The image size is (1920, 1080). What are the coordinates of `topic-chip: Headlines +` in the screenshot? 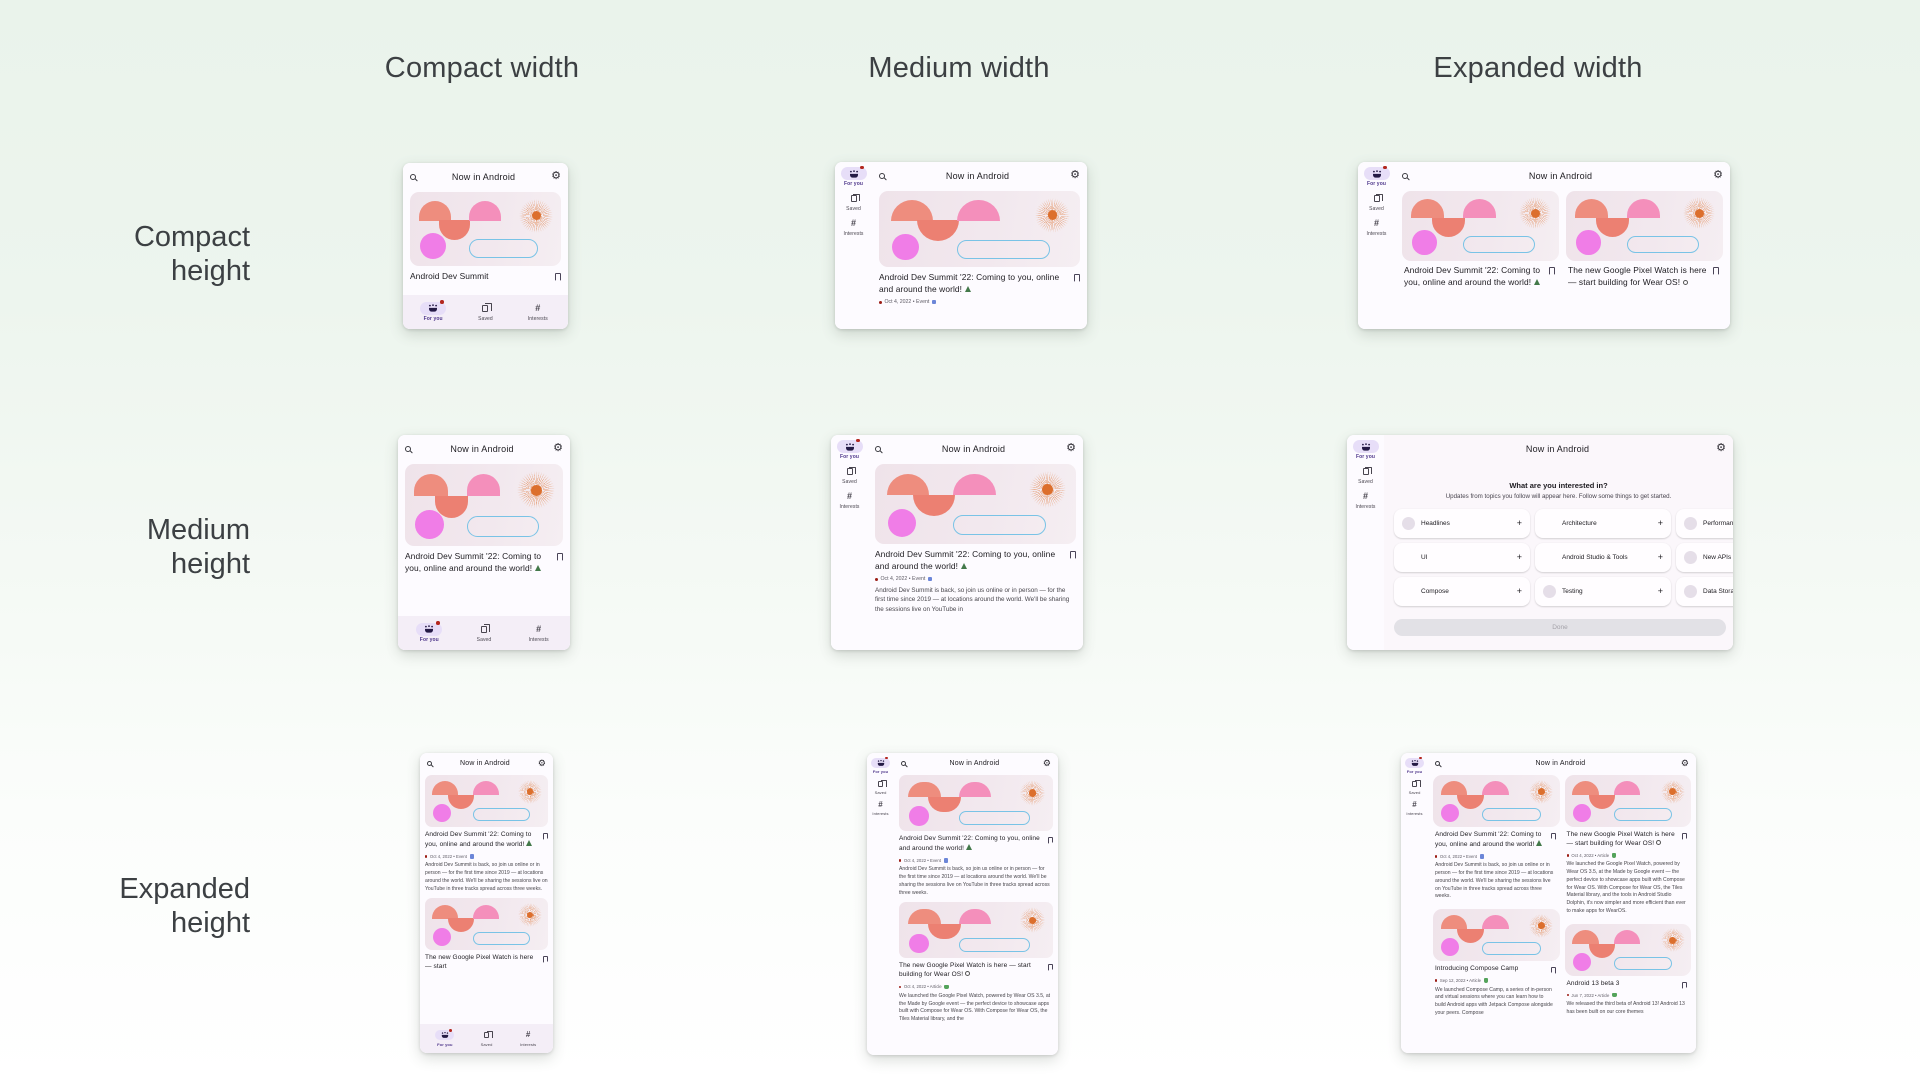 It's located at (1462, 523).